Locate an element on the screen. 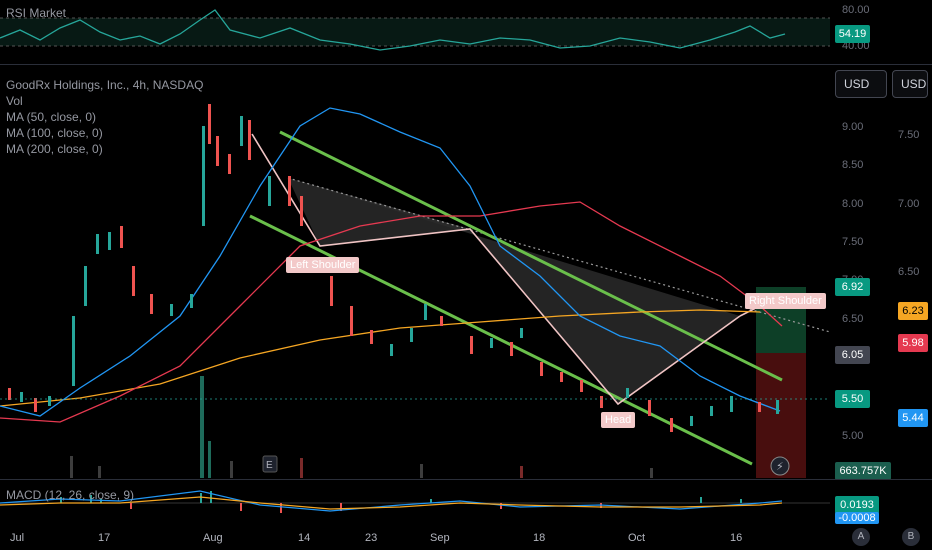 This screenshot has width=932, height=550. currency-select-right: USD is located at coordinates (910, 84).